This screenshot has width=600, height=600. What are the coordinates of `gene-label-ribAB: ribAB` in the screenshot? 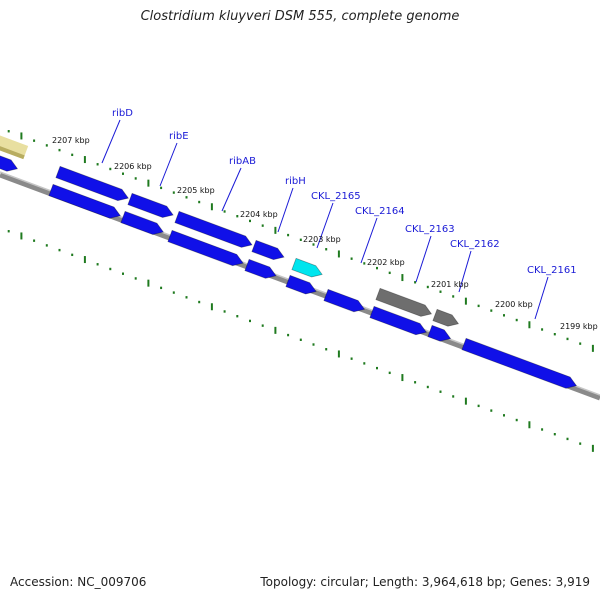 It's located at (242, 161).